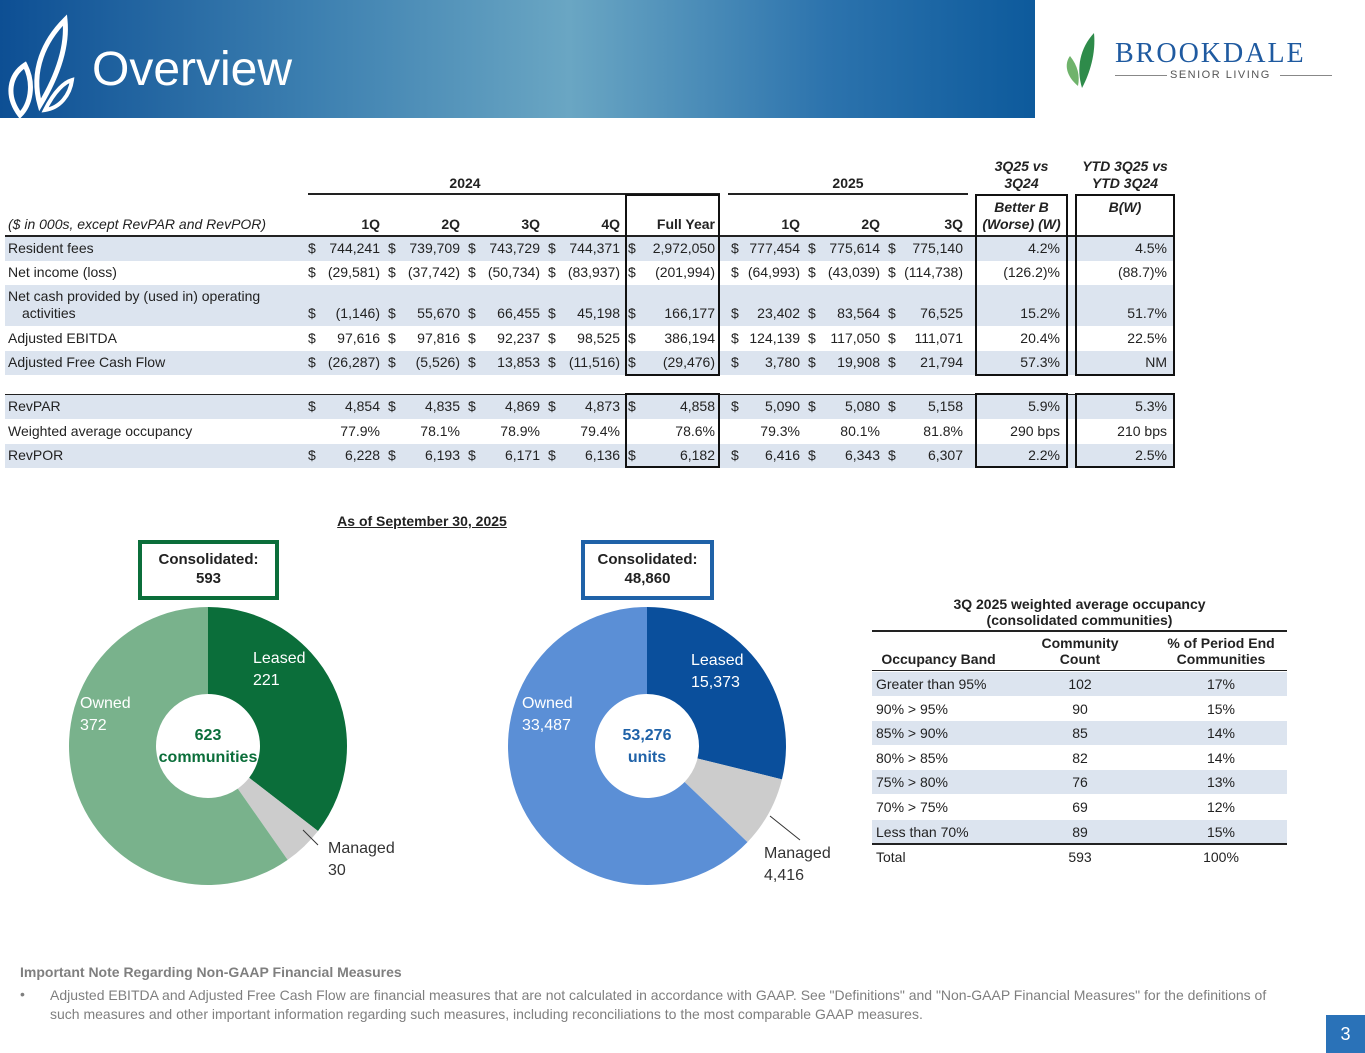 The height and width of the screenshot is (1053, 1365). Describe the element at coordinates (683, 248) in the screenshot. I see `cell: 2,972,050` at that location.